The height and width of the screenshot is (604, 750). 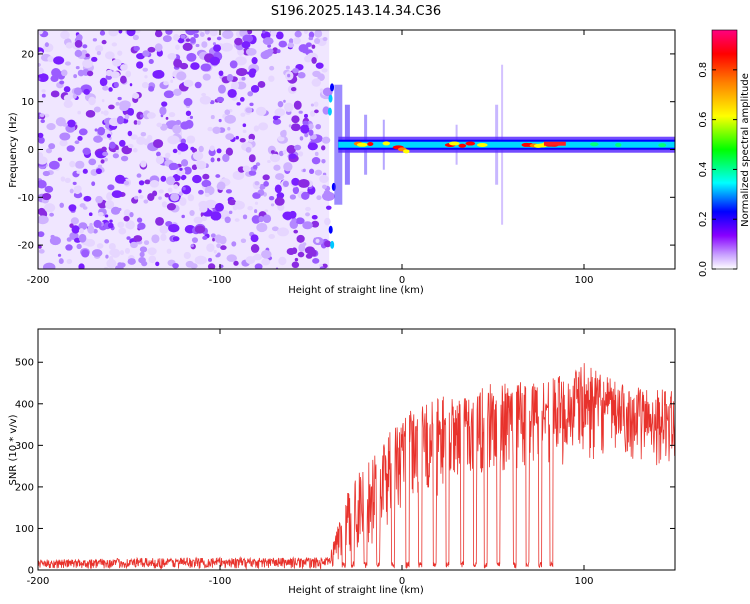 I want to click on edge-speck, so click(x=330, y=98).